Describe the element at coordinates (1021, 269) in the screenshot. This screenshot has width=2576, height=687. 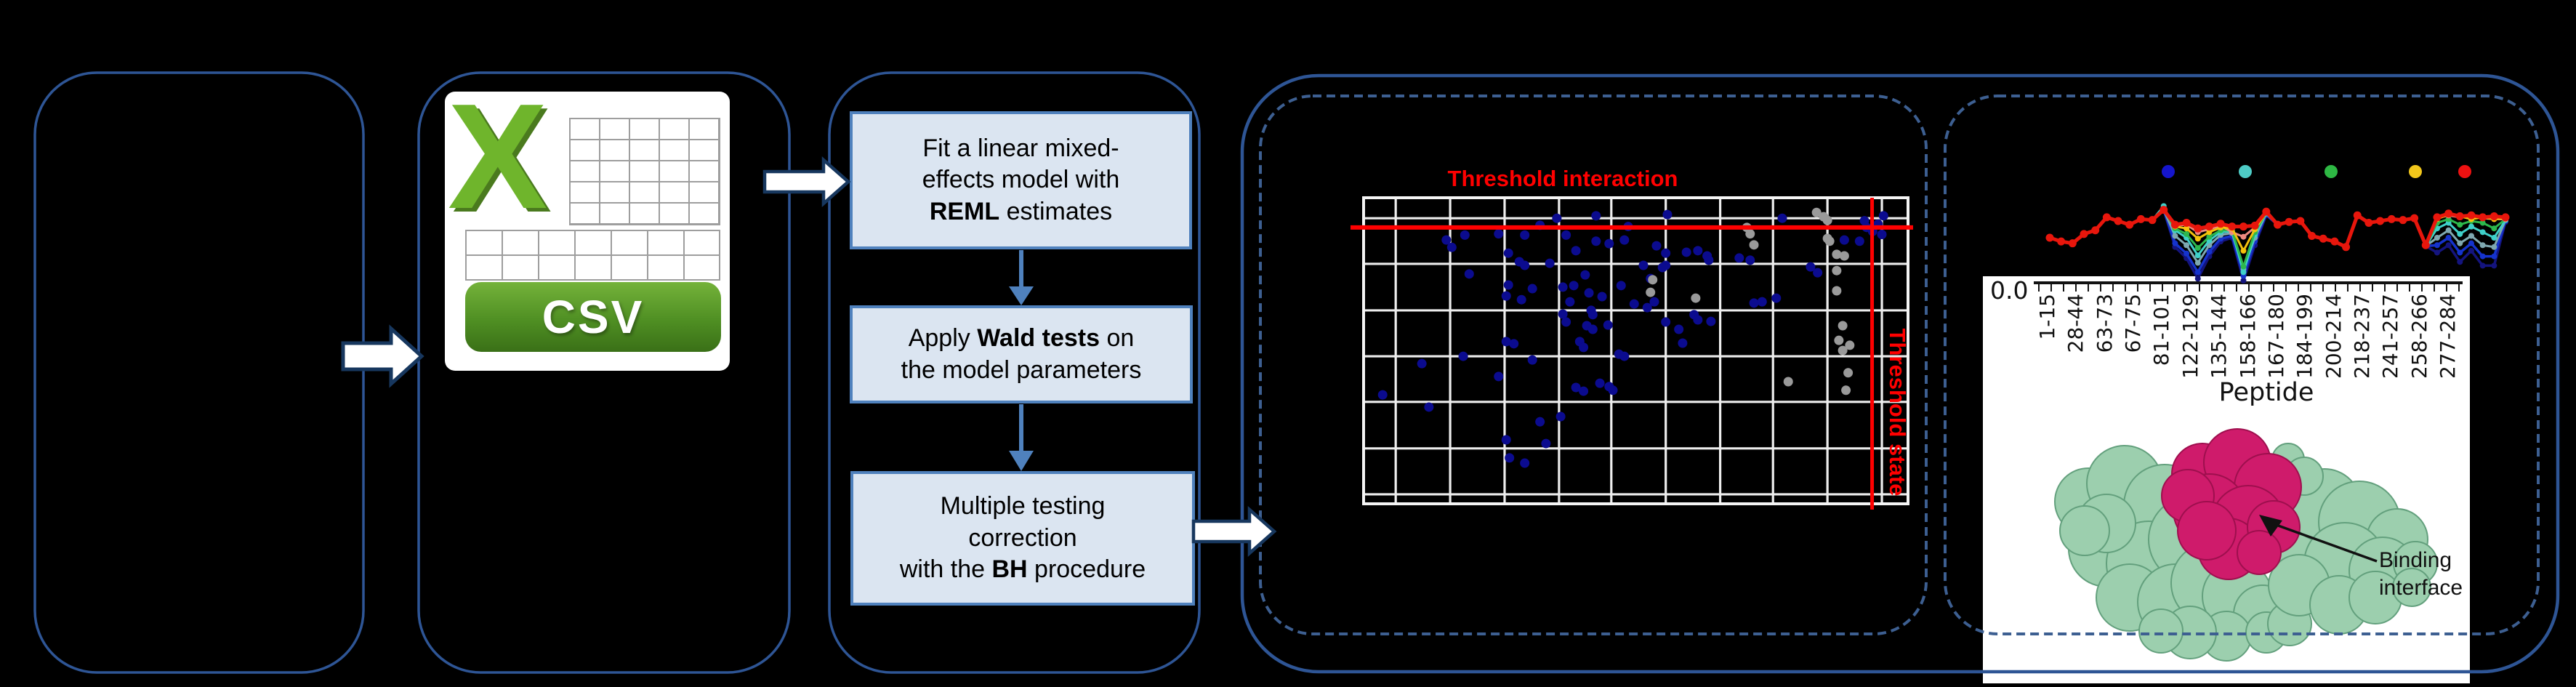
I see `flow-arrow-1-stem` at that location.